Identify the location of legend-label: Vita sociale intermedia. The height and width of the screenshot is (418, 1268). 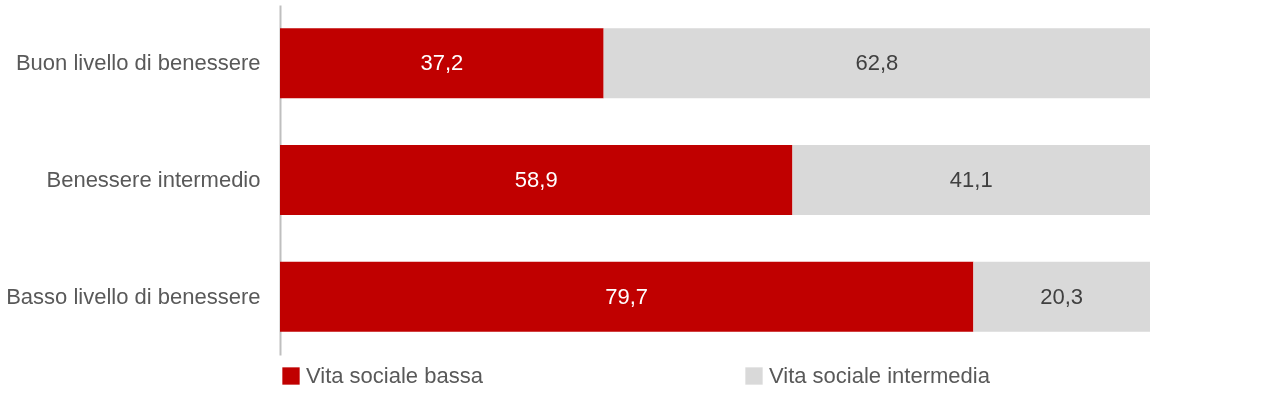
(880, 375).